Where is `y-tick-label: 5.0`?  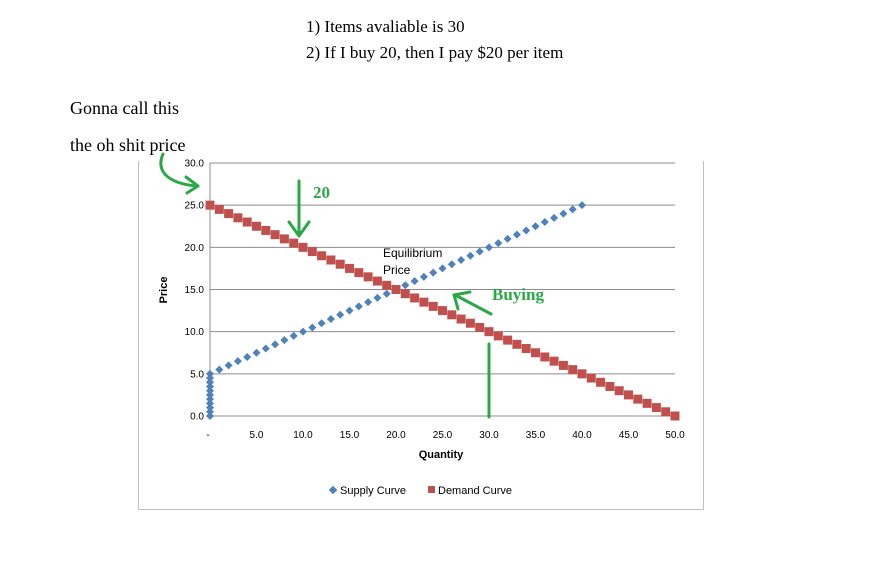 y-tick-label: 5.0 is located at coordinates (197, 374).